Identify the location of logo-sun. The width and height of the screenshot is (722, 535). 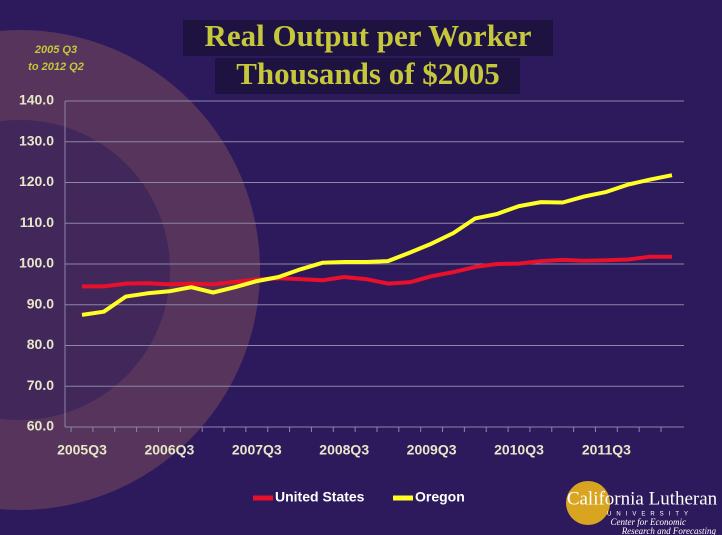
(588, 503).